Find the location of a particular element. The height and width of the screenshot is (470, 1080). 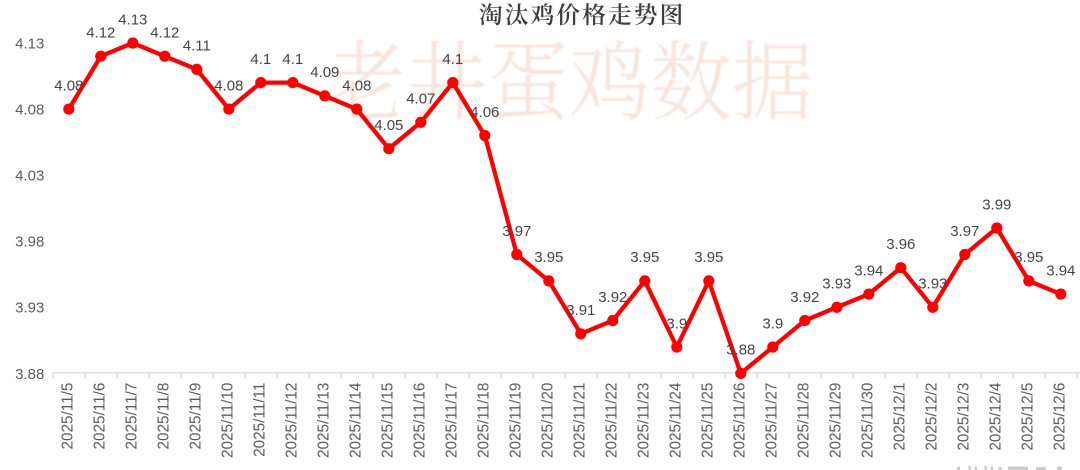

svg-text: 4.03 is located at coordinates (29, 176).